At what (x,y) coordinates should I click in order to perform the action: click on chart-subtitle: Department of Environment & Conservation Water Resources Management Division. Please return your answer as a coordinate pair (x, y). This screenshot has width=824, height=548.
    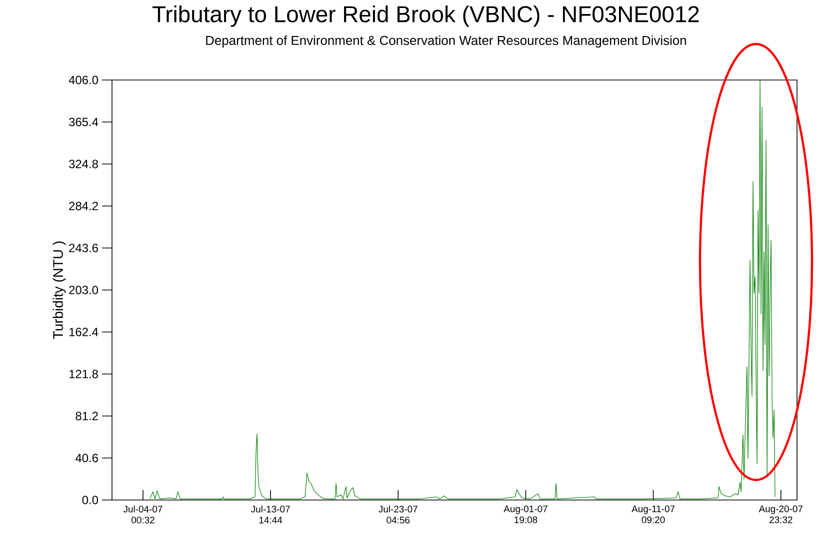
    Looking at the image, I should click on (446, 42).